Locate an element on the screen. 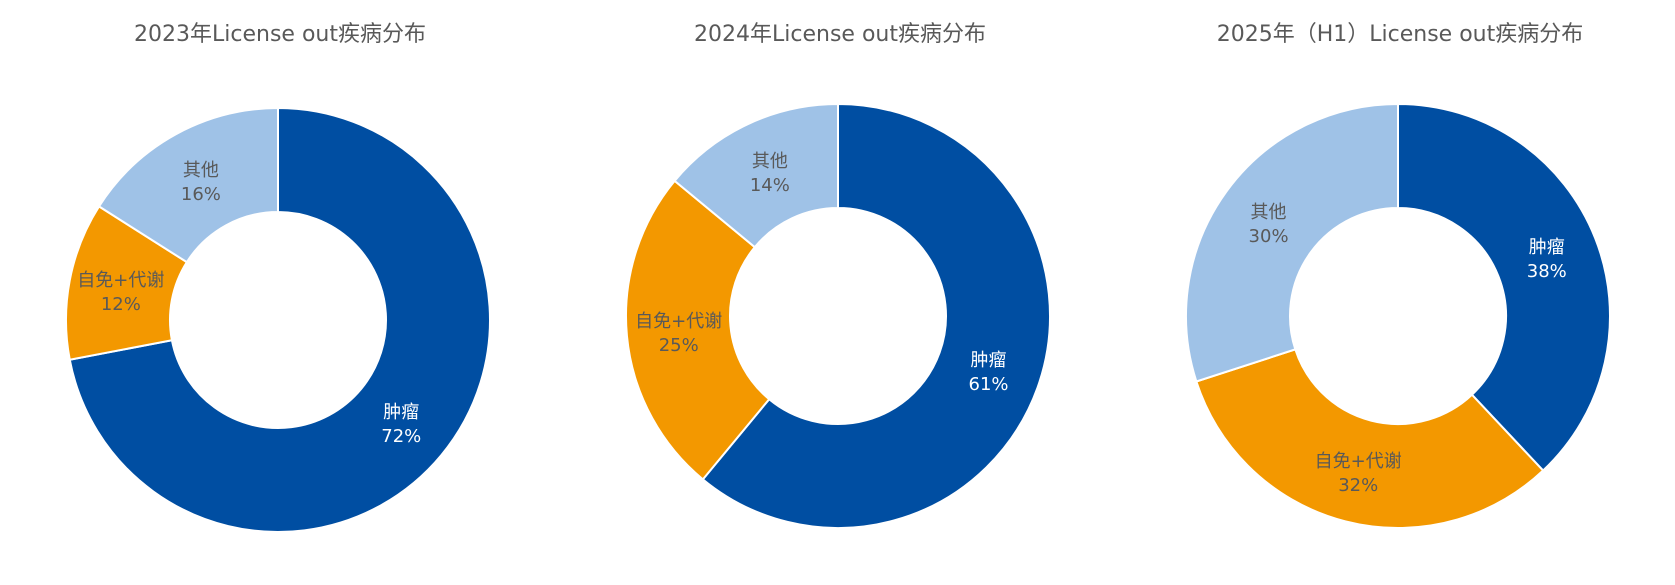 The width and height of the screenshot is (1675, 585). slice-value-other: 14% is located at coordinates (770, 185).